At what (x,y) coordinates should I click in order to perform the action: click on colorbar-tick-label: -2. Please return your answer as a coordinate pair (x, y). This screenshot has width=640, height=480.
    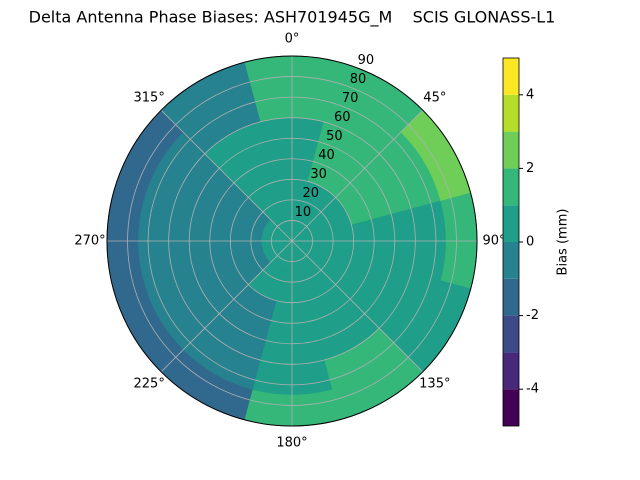
    Looking at the image, I should click on (532, 315).